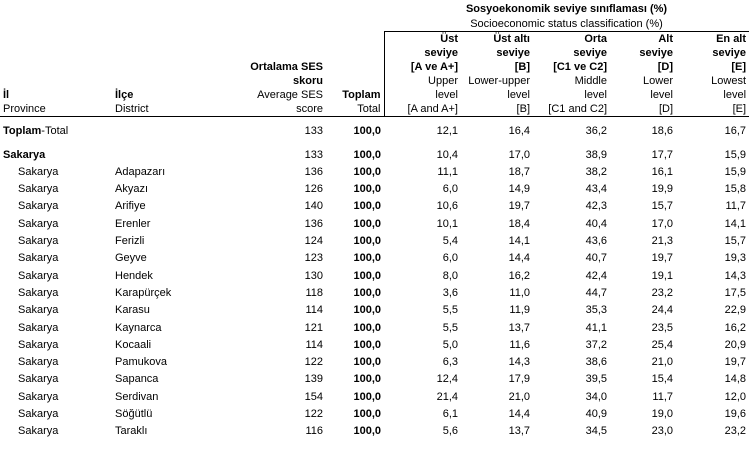 Image resolution: width=749 pixels, height=450 pixels. I want to click on row-val: 34,5, so click(596, 431).